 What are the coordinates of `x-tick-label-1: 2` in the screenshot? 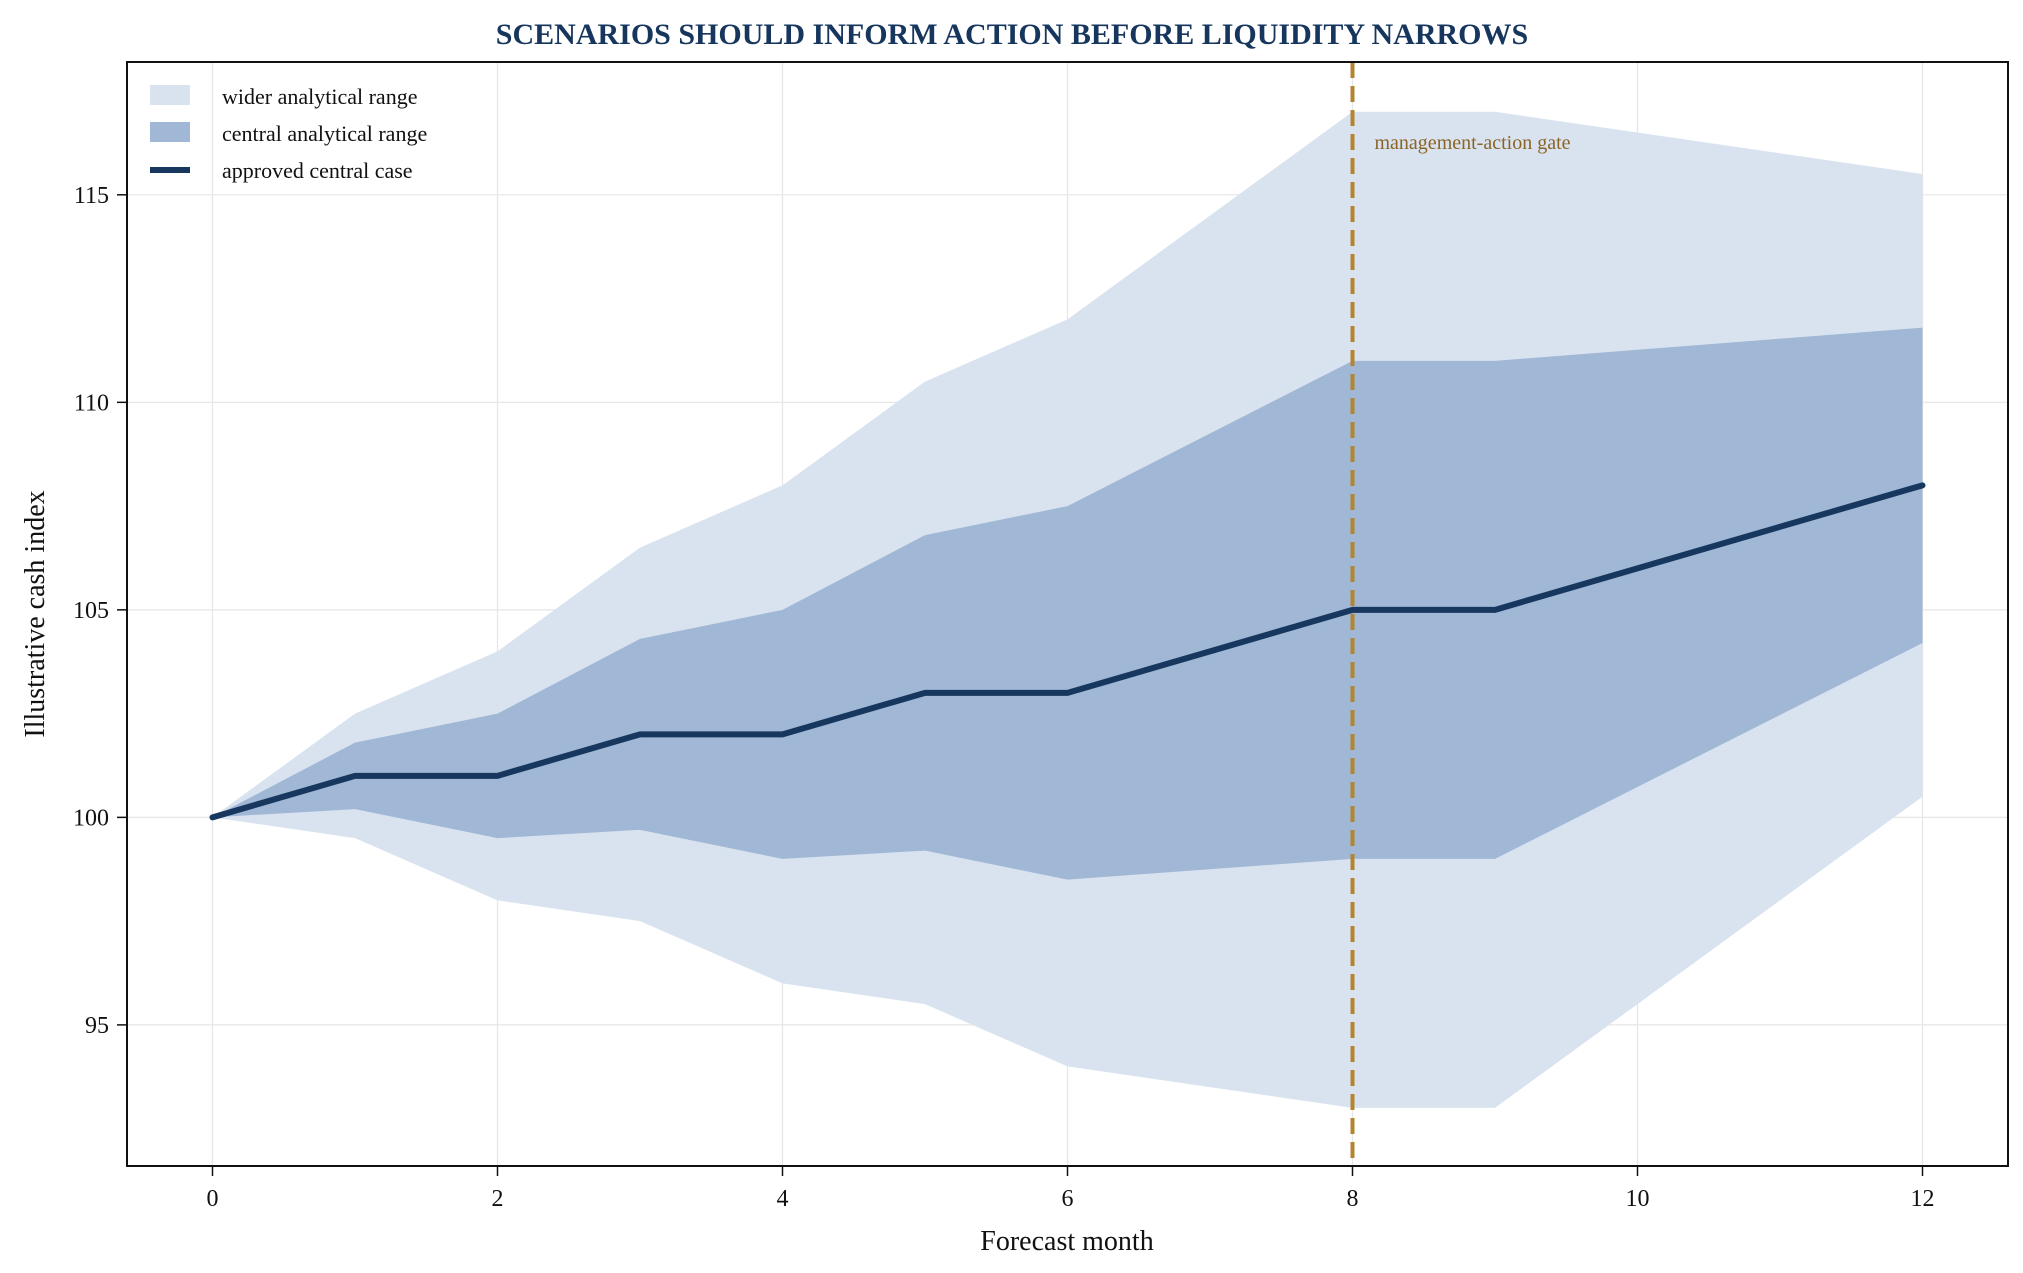 It's located at (498, 1199).